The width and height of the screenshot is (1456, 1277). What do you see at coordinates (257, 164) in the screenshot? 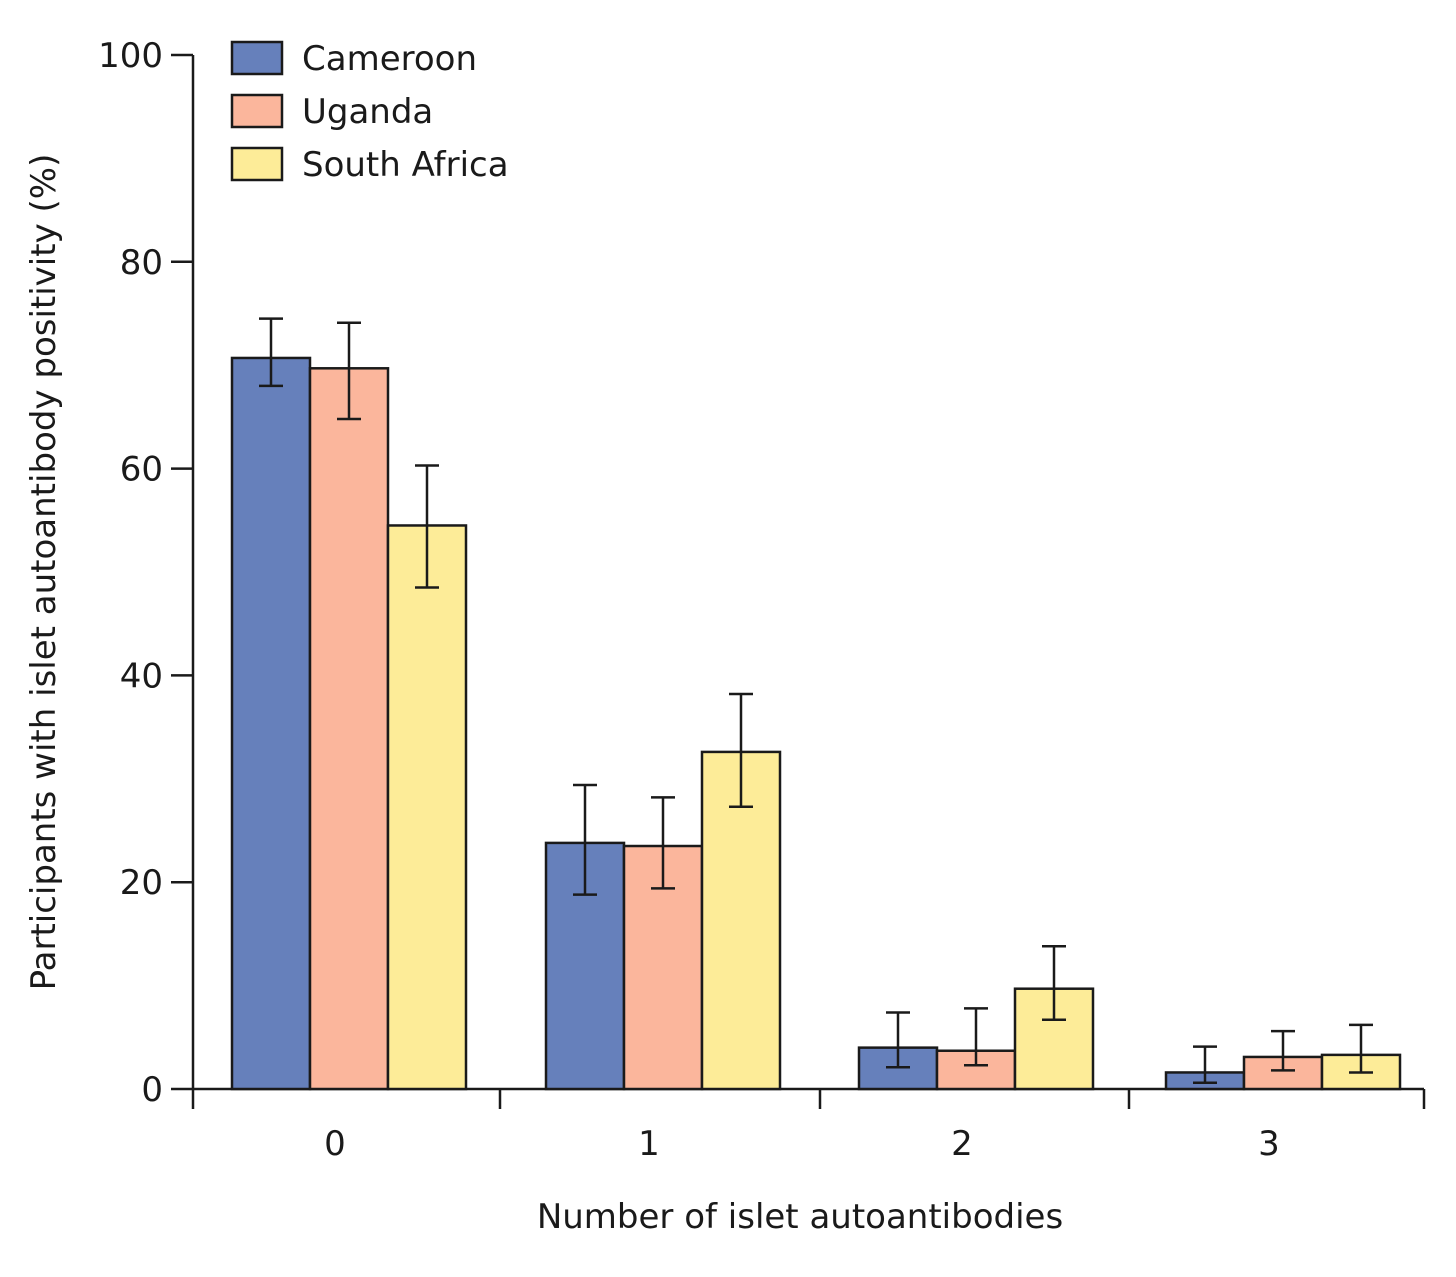
I see `legend-swatch-south-africa` at bounding box center [257, 164].